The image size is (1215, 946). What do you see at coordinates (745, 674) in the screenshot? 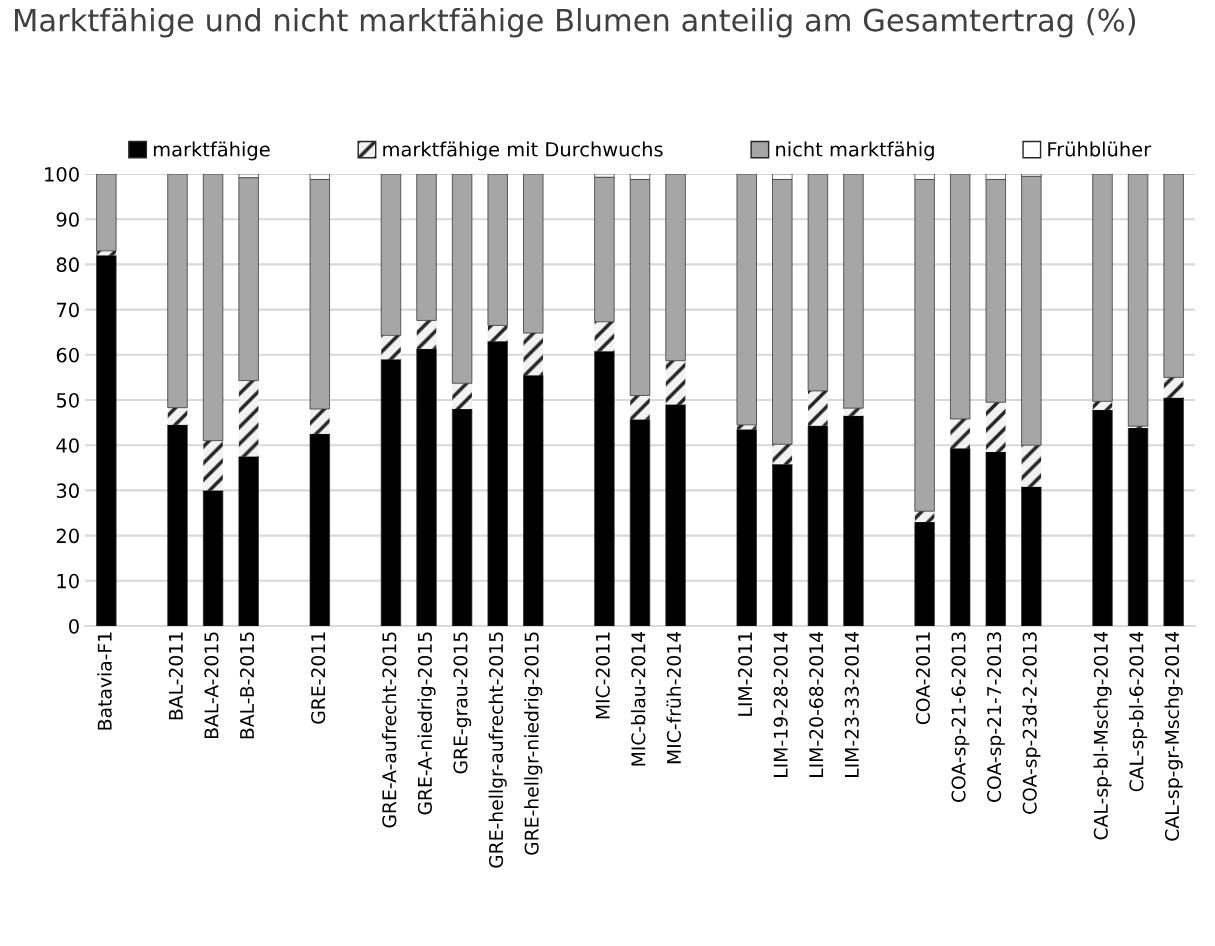
I see `x-tick-label: LIM-2011` at bounding box center [745, 674].